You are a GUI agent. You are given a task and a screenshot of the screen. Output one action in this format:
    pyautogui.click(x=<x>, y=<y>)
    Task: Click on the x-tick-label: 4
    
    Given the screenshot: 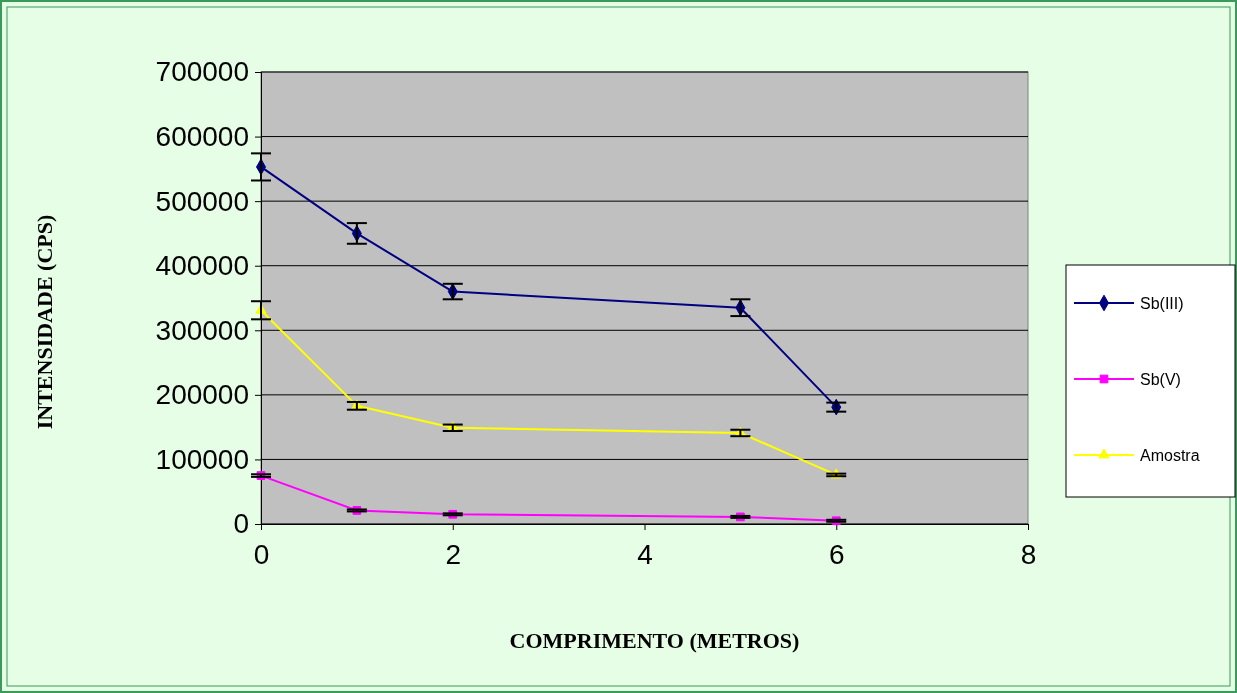 What is the action you would take?
    pyautogui.click(x=645, y=554)
    